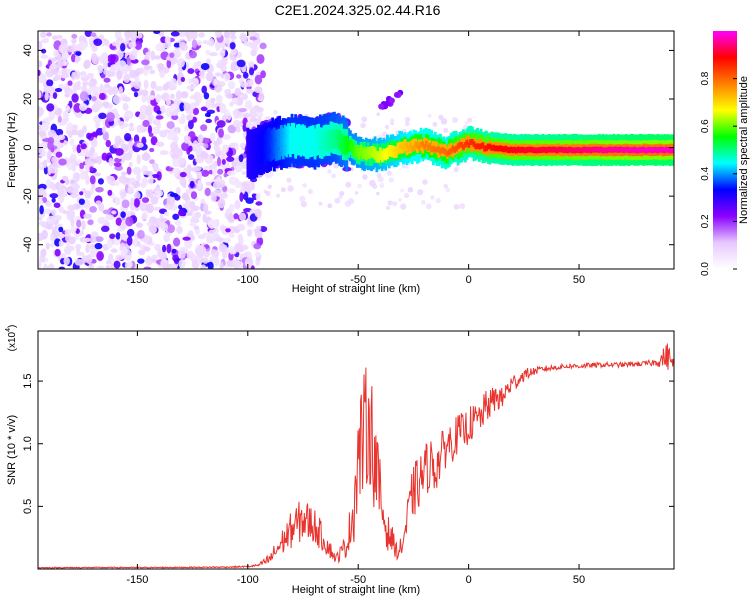 This screenshot has width=750, height=600. Describe the element at coordinates (744, 150) in the screenshot. I see `colorbar-label: Normalized spectral amplitude` at that location.